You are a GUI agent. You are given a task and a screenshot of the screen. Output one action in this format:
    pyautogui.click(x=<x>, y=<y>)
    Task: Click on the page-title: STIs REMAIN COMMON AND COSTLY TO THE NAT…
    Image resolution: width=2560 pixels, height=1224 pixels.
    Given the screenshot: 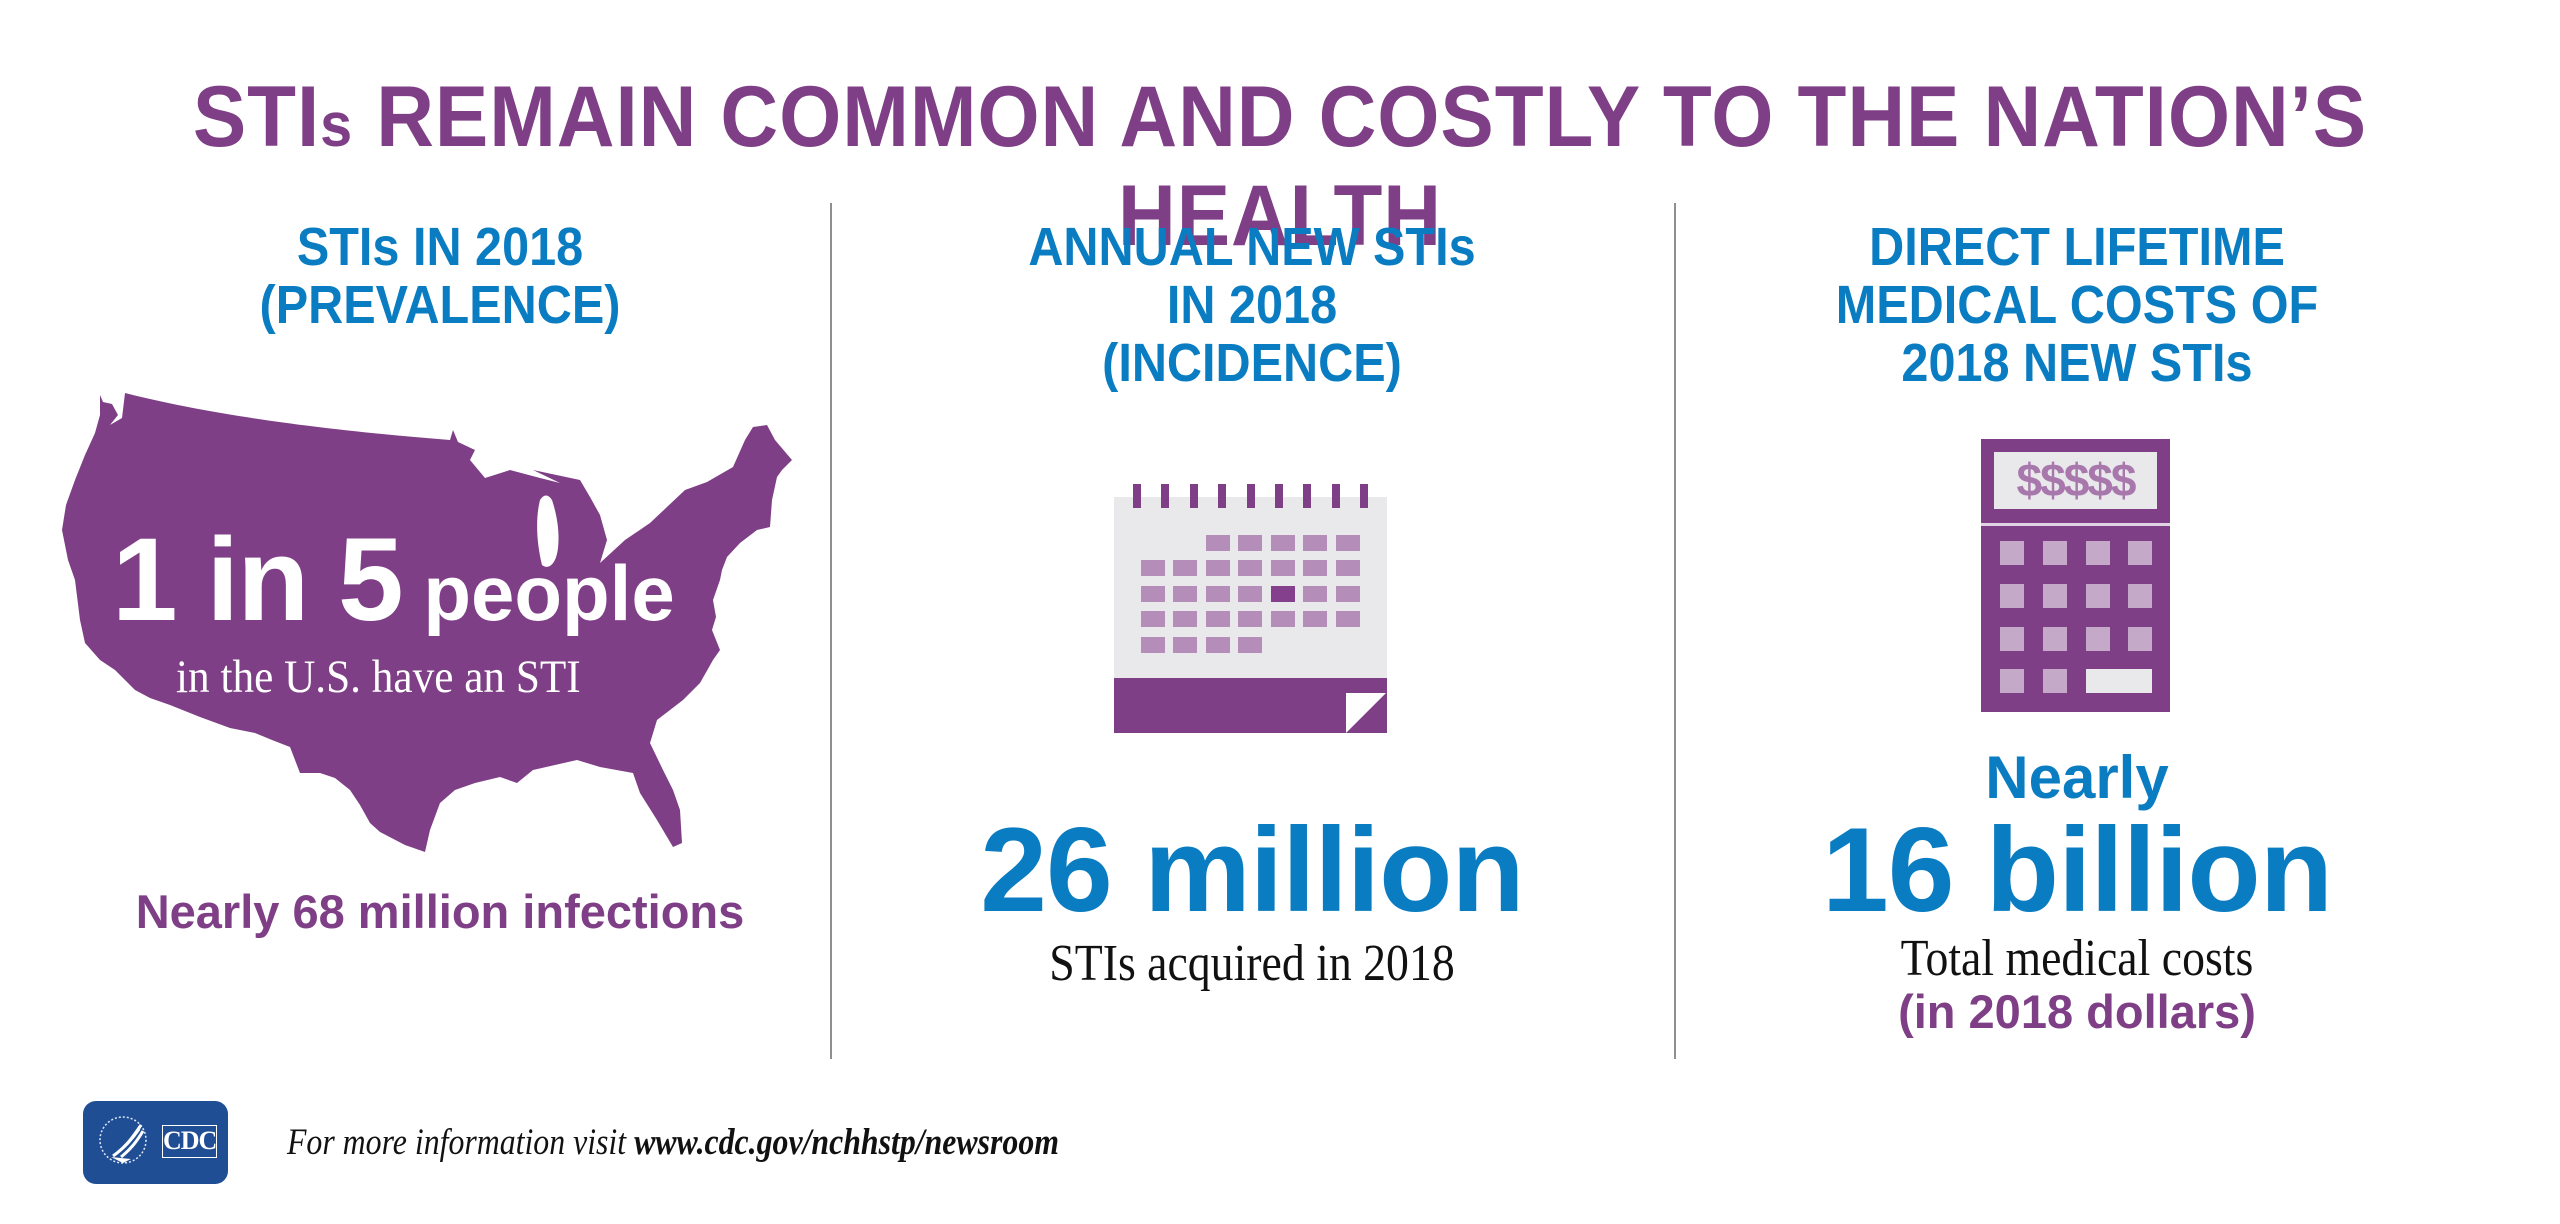 What is the action you would take?
    pyautogui.click(x=1280, y=166)
    